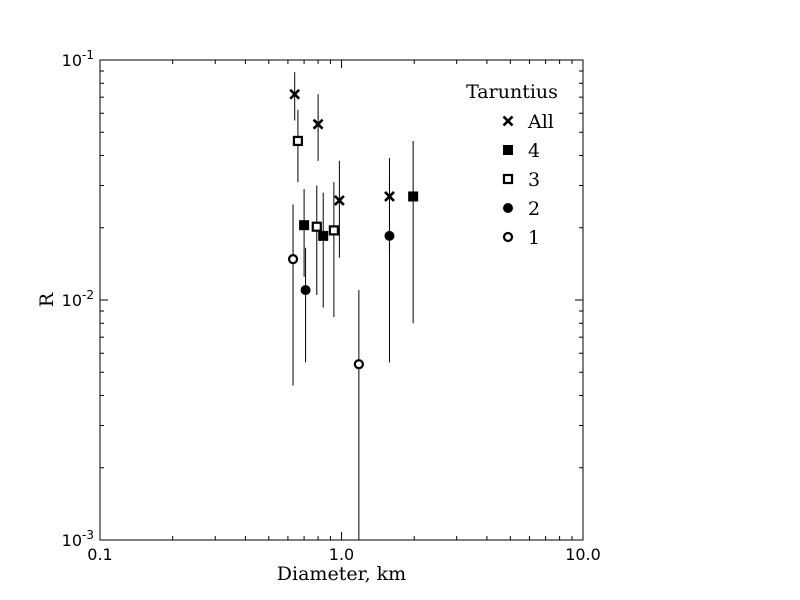 This screenshot has height=600, width=800. Describe the element at coordinates (78, 539) in the screenshot. I see `y-tick-label: 10⁻³` at that location.